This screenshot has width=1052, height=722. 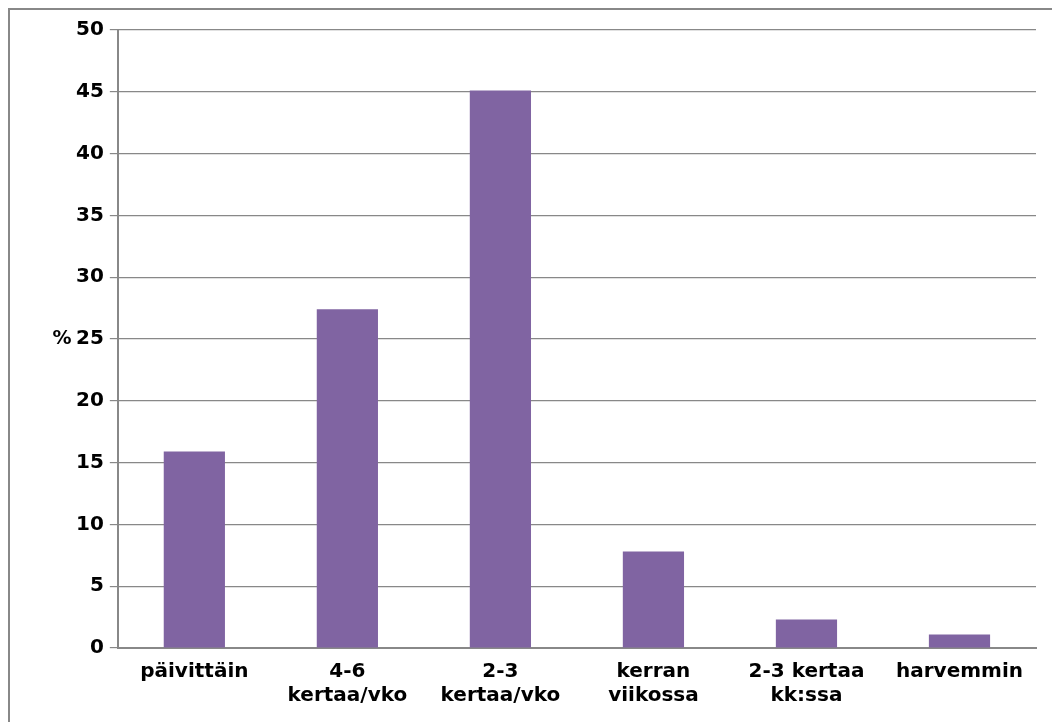 What do you see at coordinates (89, 275) in the screenshot?
I see `y-tick-label: 30` at bounding box center [89, 275].